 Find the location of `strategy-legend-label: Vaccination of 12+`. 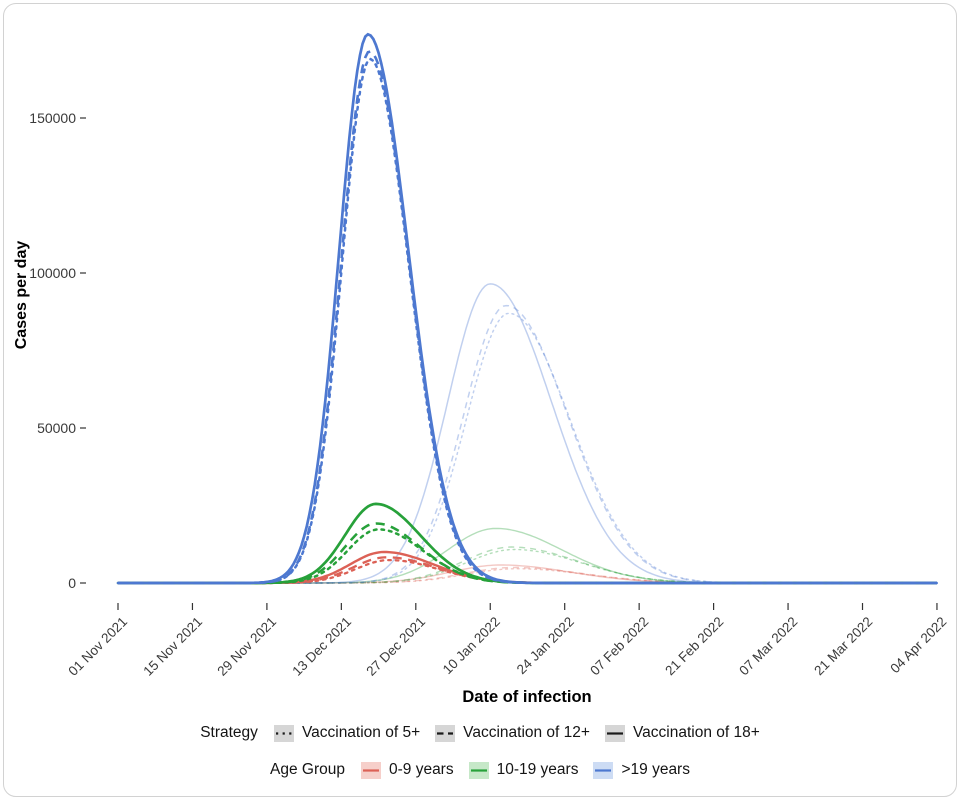

strategy-legend-label: Vaccination of 12+ is located at coordinates (526, 732).